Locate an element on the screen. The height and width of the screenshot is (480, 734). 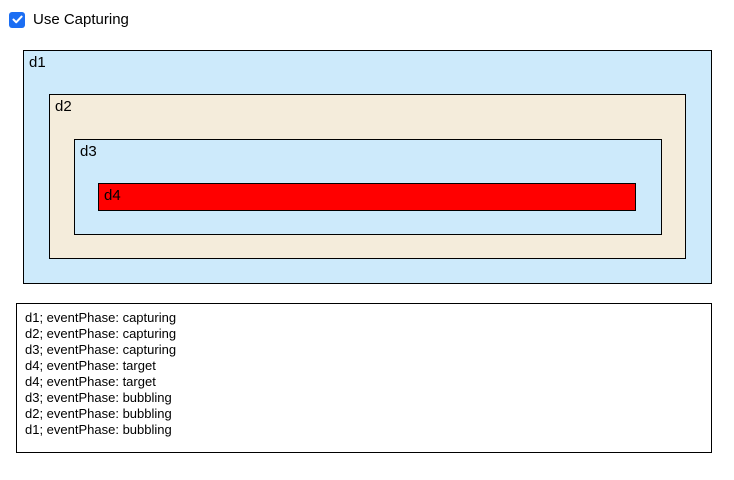
log-line: d1; eventPhase: bubbling is located at coordinates (98, 429).